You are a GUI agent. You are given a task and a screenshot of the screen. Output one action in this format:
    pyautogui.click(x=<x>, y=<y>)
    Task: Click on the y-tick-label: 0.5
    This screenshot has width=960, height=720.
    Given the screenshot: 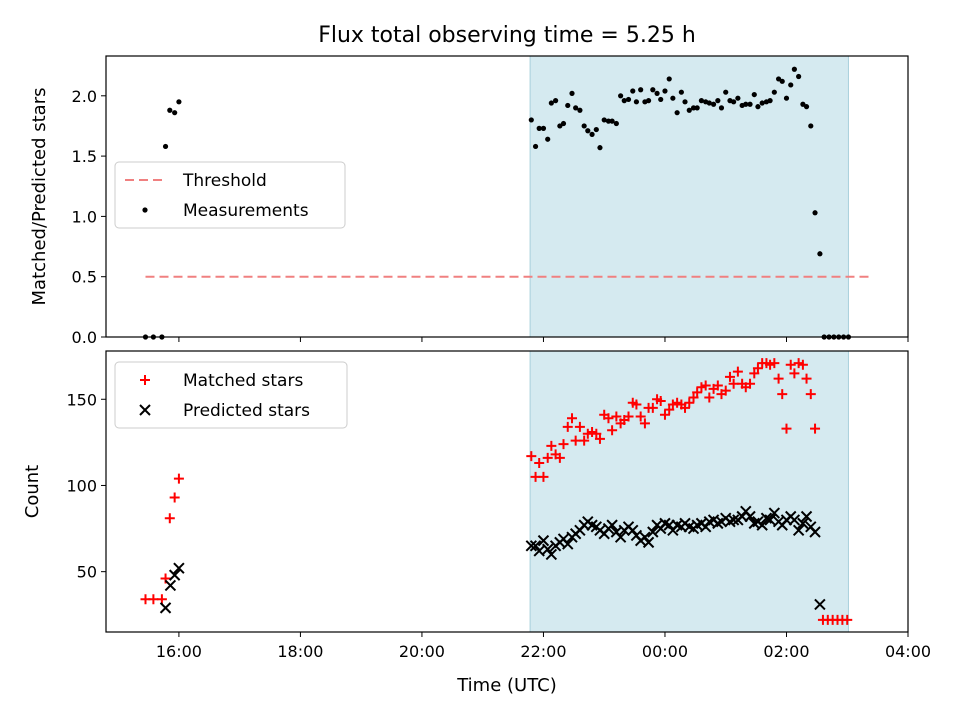 What is the action you would take?
    pyautogui.click(x=84, y=277)
    